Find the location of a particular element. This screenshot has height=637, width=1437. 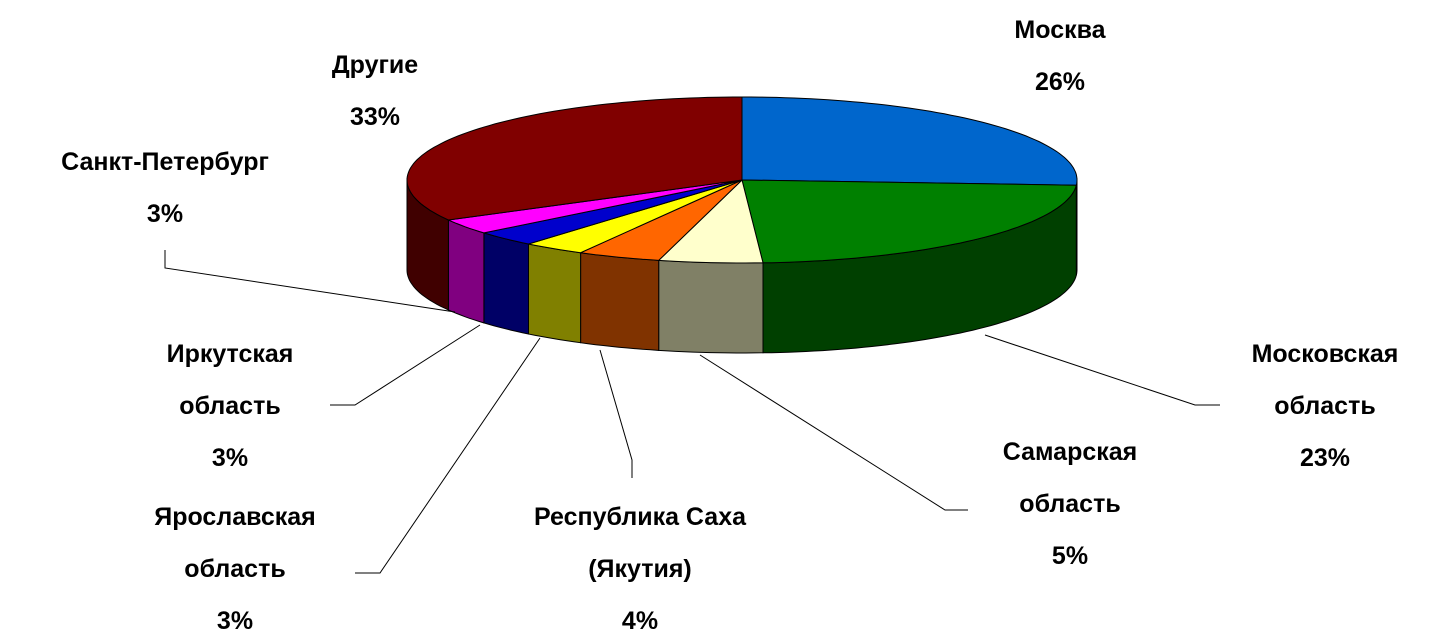

category-label: Республика Саха (Якутия) is located at coordinates (640, 543).